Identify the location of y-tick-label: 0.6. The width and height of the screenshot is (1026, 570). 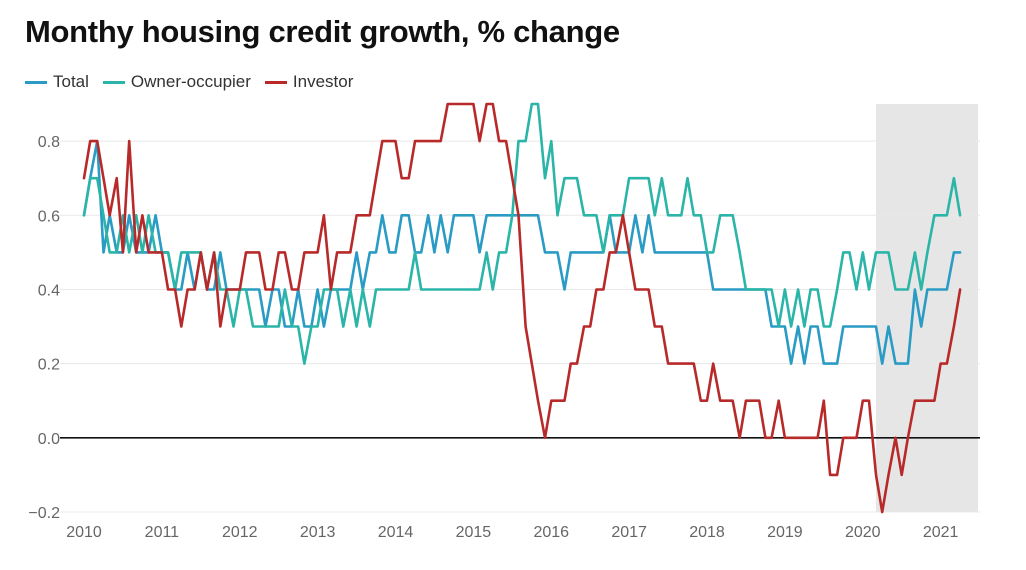
(49, 216).